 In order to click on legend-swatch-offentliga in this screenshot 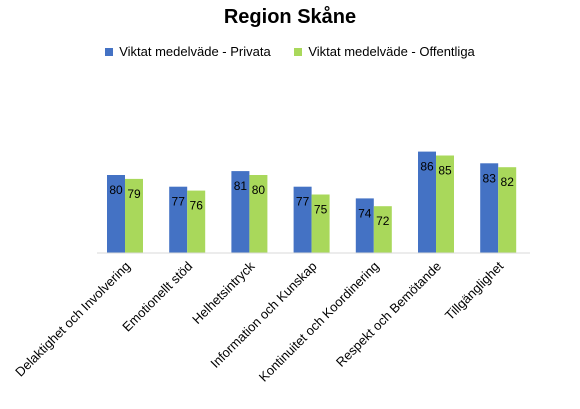, I will do `click(298, 52)`.